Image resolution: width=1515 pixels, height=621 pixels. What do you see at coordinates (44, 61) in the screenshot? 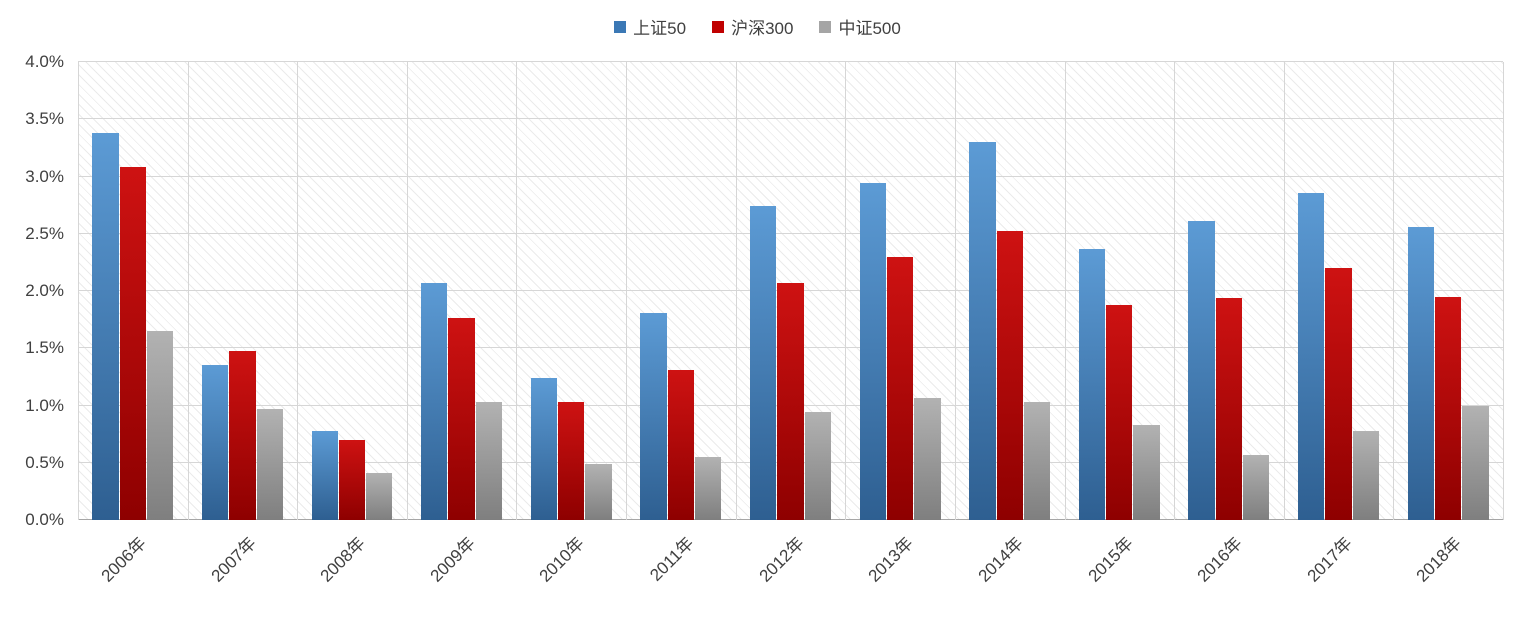
I see `y-tick-label: 4.0%` at bounding box center [44, 61].